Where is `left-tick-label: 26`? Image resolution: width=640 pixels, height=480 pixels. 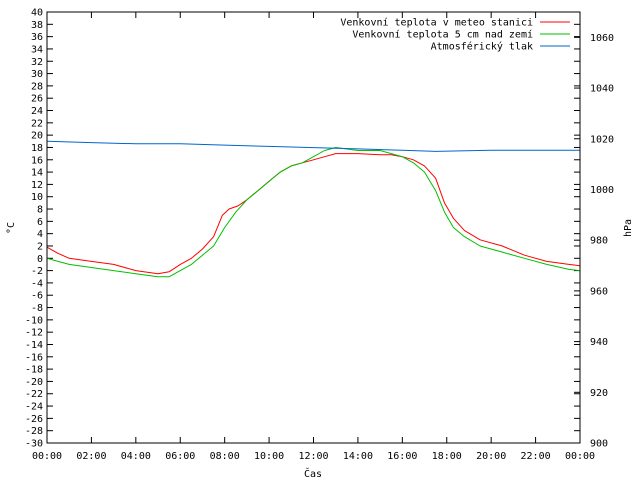 left-tick-label: 26 is located at coordinates (37, 99).